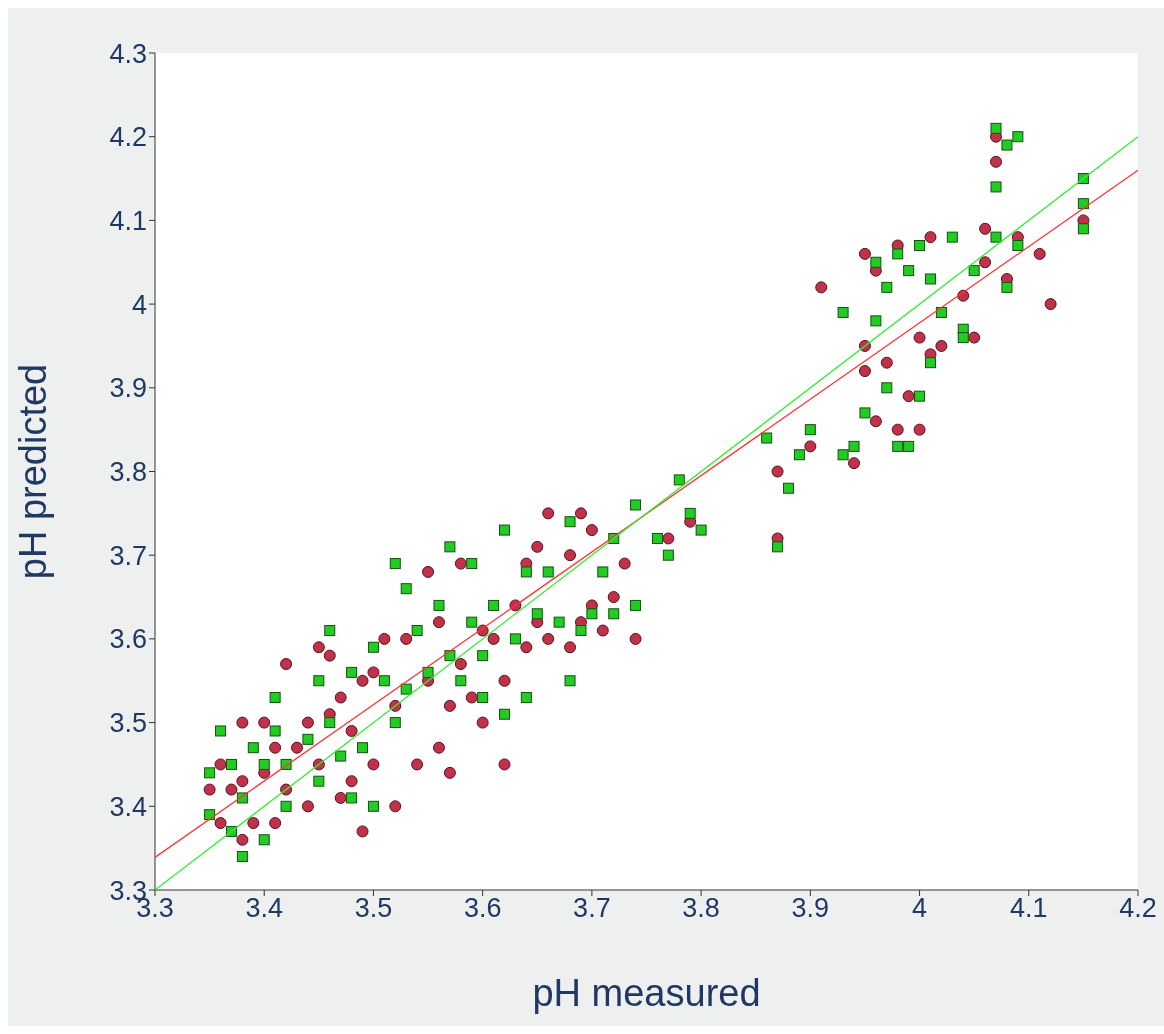  Describe the element at coordinates (810, 908) in the screenshot. I see `x-tick-label: 3.9` at that location.